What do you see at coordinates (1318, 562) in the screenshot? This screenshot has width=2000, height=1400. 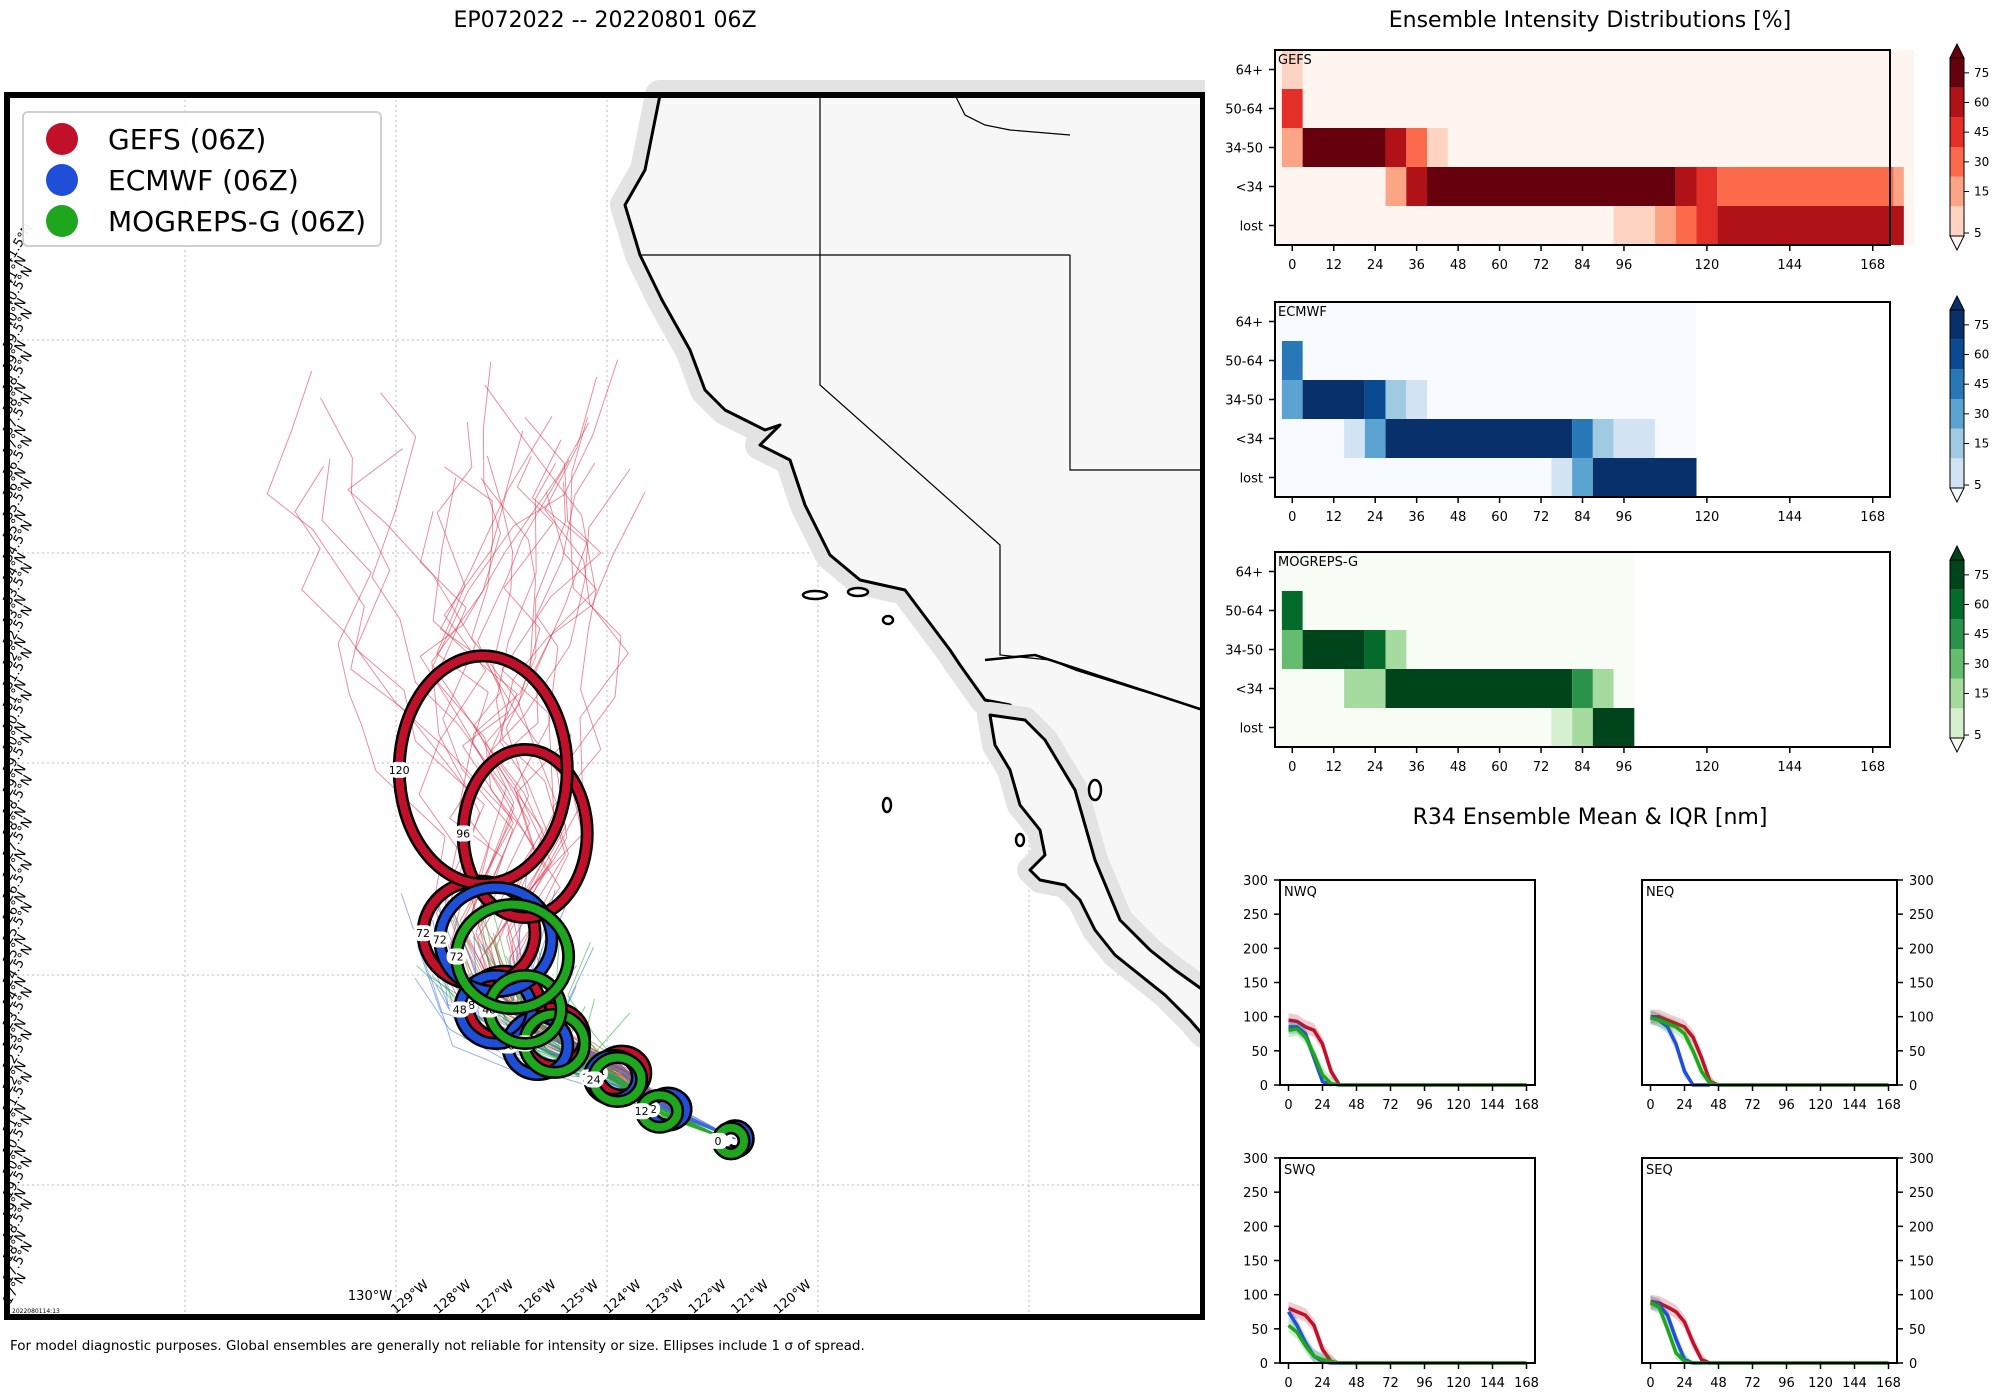 I see `heat-panel-name: MOGREPS-G` at bounding box center [1318, 562].